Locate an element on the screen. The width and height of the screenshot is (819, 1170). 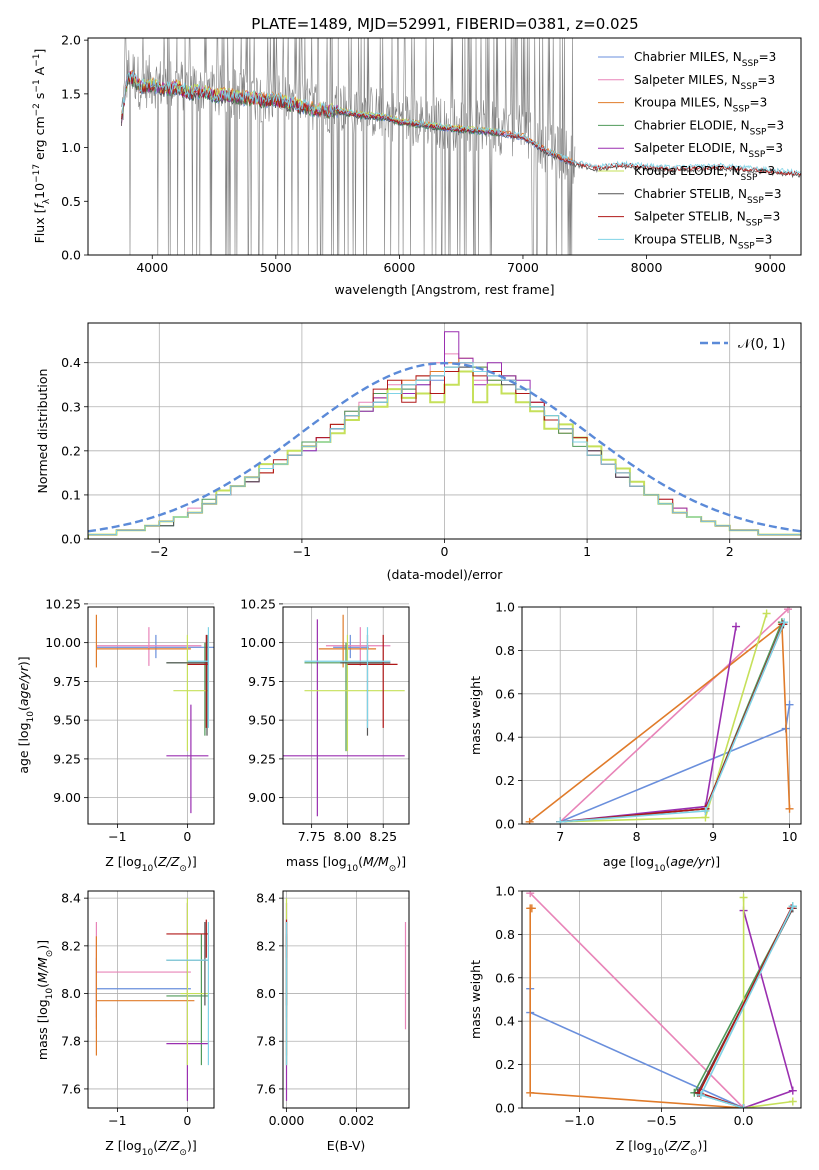
x-tick-label: 1 is located at coordinates (587, 551).